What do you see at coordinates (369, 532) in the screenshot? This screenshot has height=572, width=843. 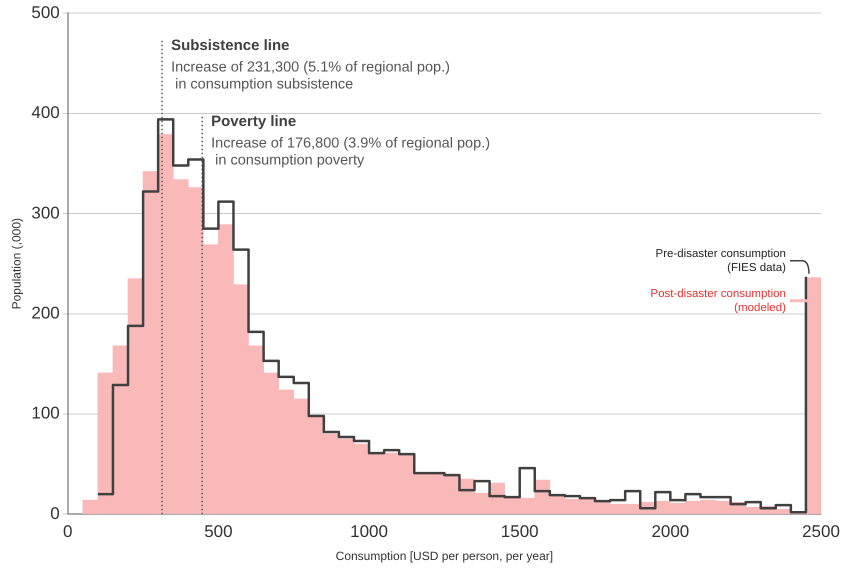 I see `x-tick-label: 1000` at bounding box center [369, 532].